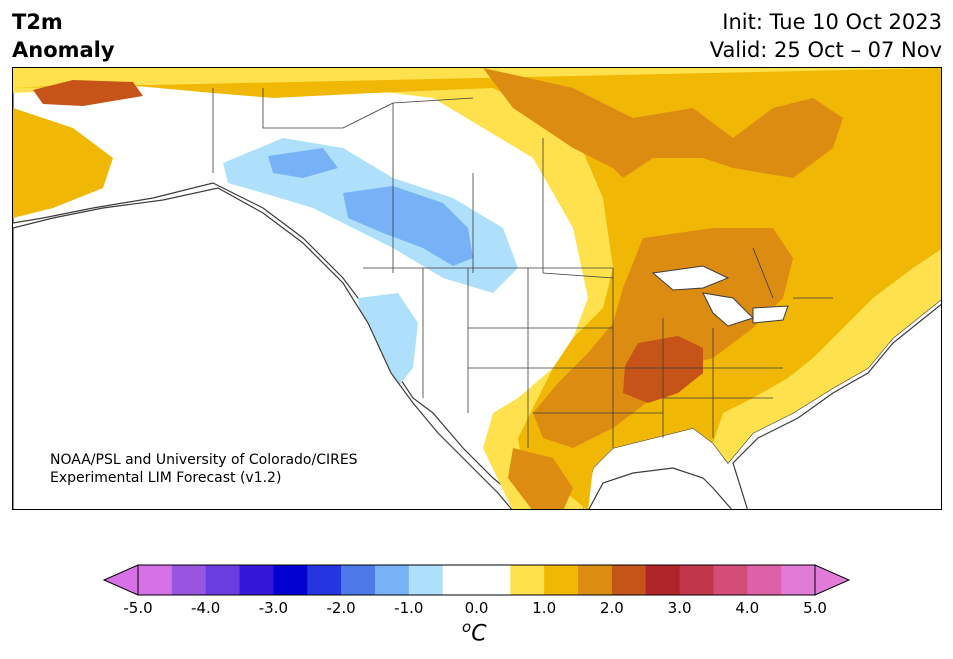 The height and width of the screenshot is (659, 953). Describe the element at coordinates (832, 22) in the screenshot. I see `init-date: Init: Tue 10 Oct 2023` at that location.